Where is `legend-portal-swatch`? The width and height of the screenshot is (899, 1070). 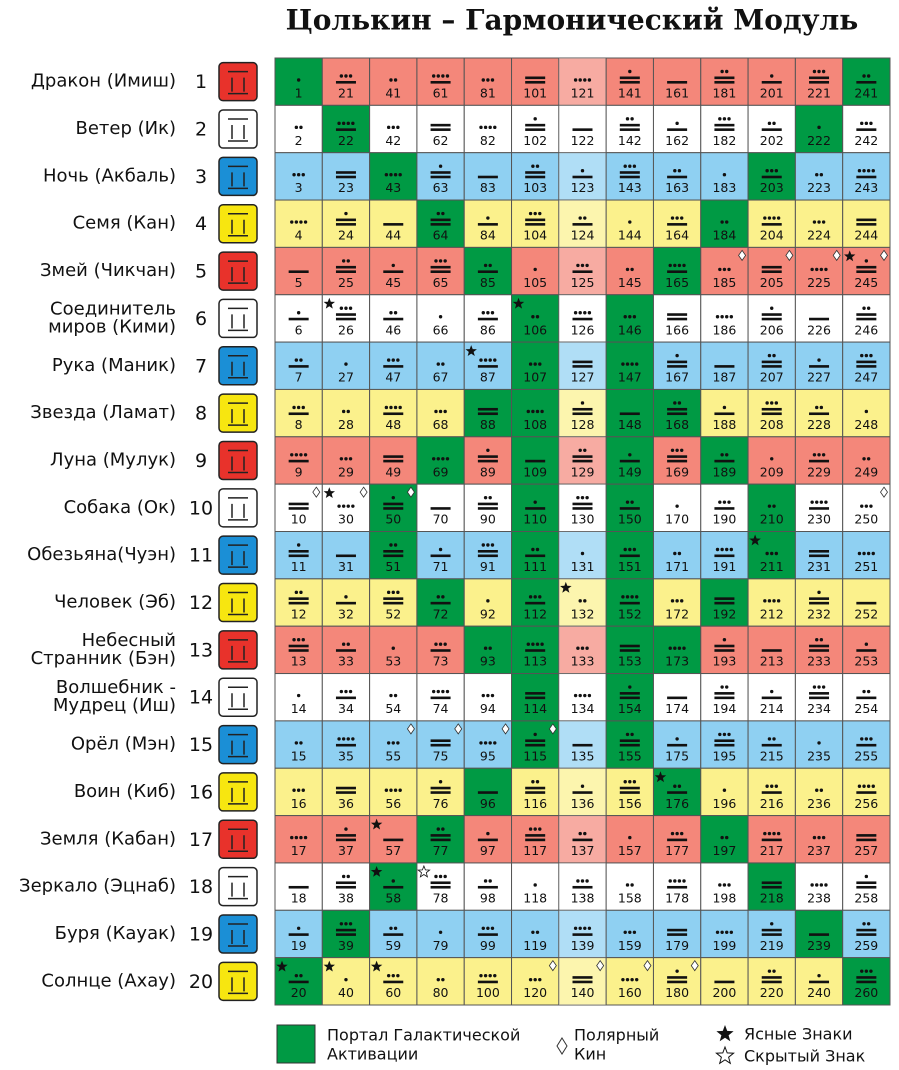 legend-portal-swatch is located at coordinates (296, 1044).